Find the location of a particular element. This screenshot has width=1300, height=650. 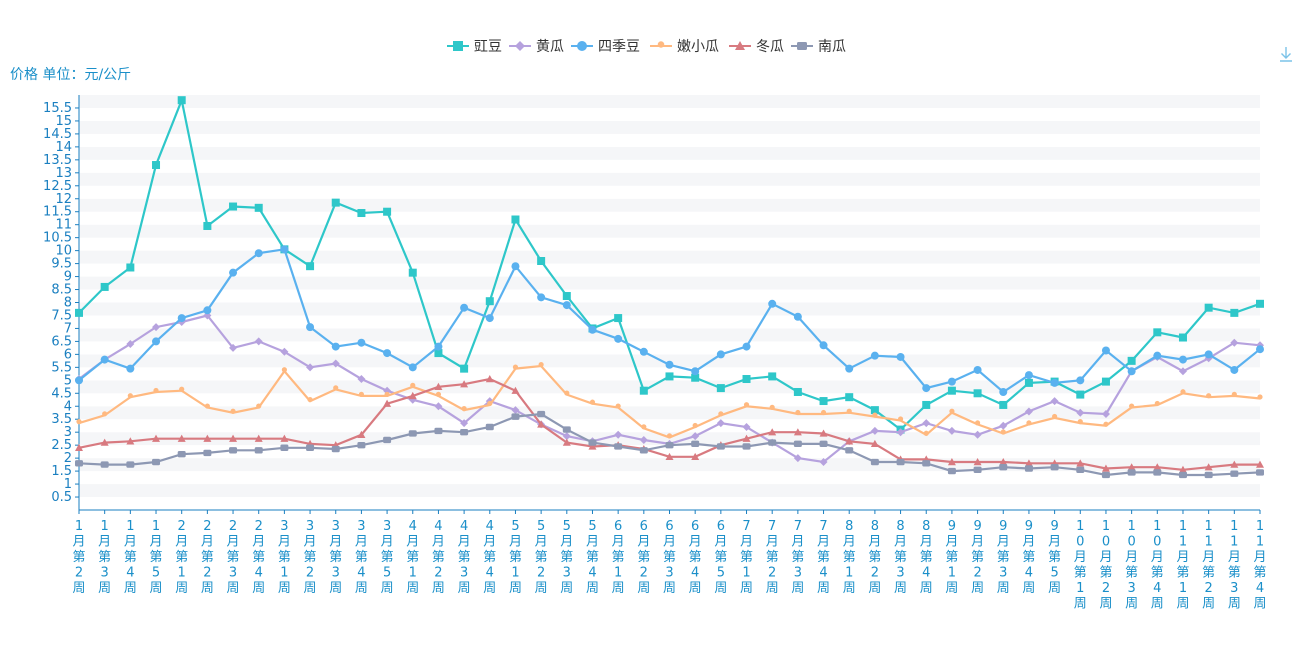

y-axis-title: 价格 单位：元/公斤 is located at coordinates (70, 75).